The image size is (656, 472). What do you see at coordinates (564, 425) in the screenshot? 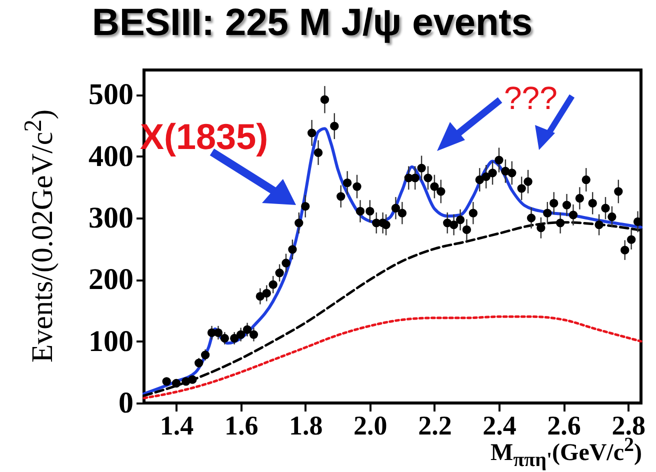
I see `x-tick-label: 2.6` at bounding box center [564, 425].